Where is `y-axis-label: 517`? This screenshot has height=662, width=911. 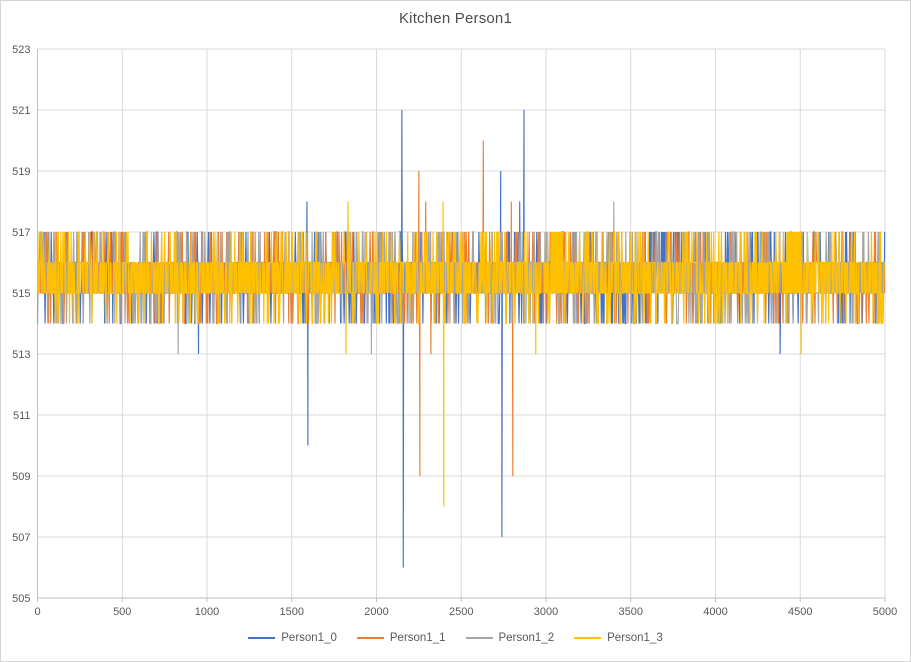
y-axis-label: 517 is located at coordinates (21, 233).